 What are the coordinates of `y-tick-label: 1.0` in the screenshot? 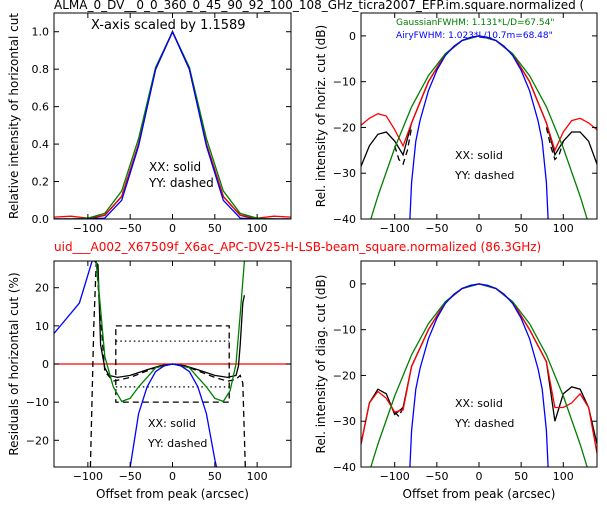 It's located at (41, 32).